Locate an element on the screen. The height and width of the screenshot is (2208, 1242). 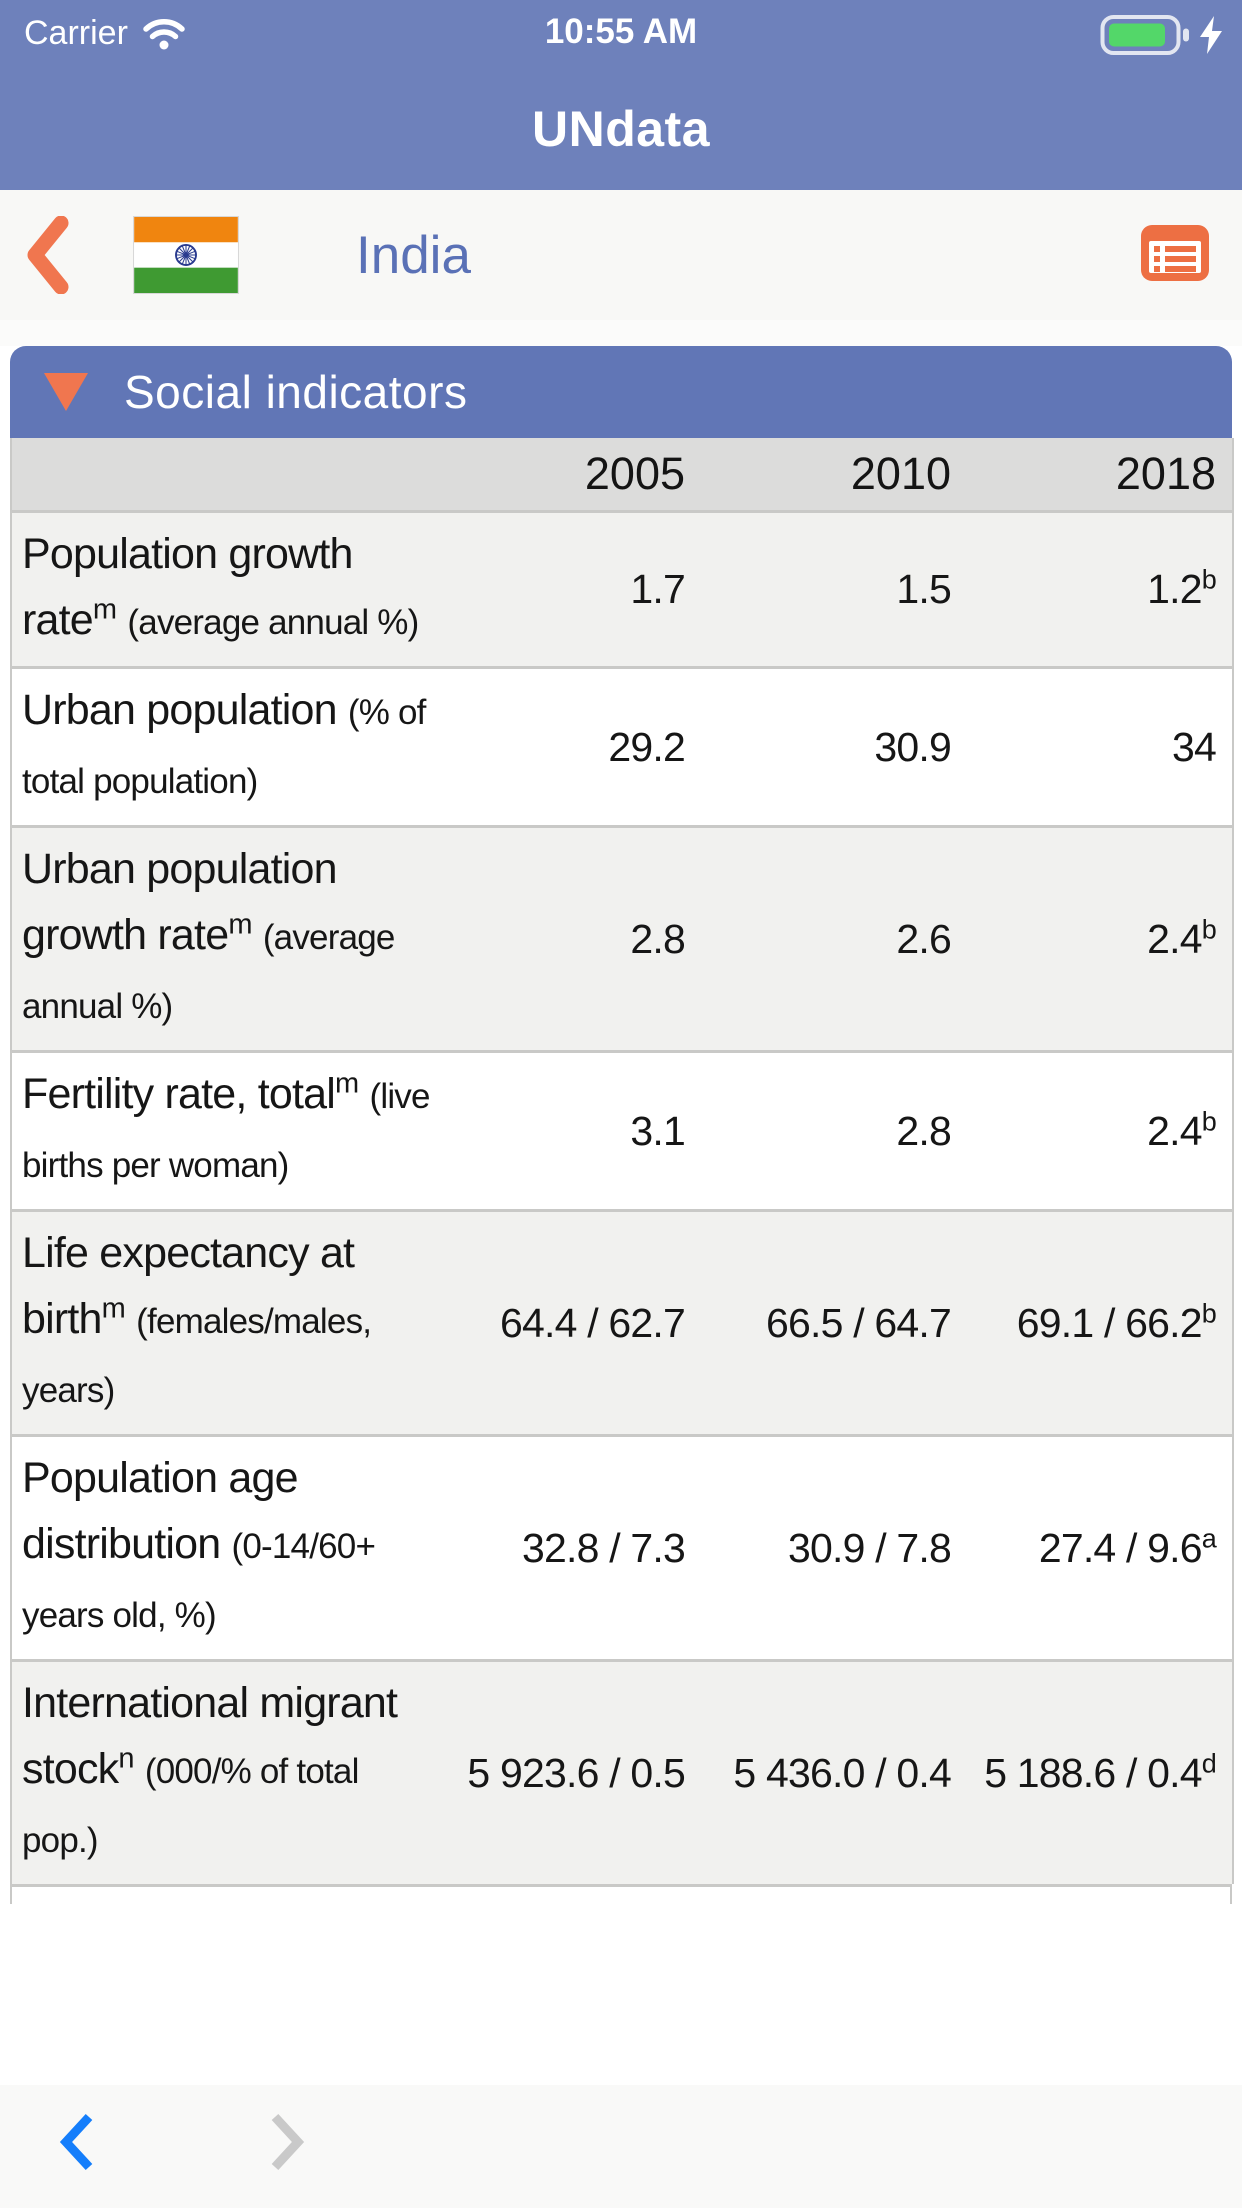
country-title: India is located at coordinates (413, 255).